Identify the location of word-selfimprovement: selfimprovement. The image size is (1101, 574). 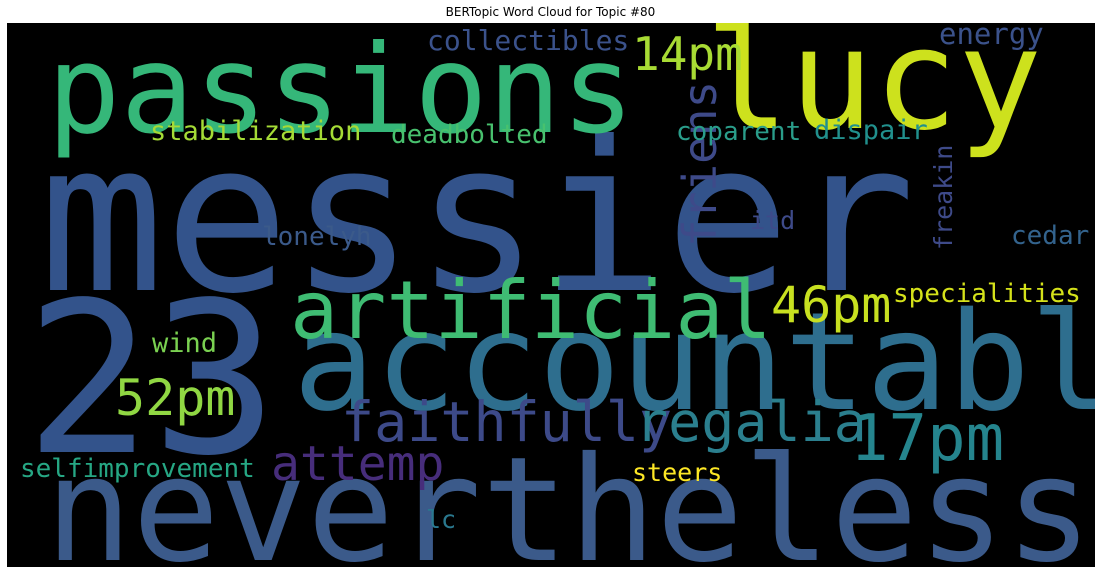
(137, 469).